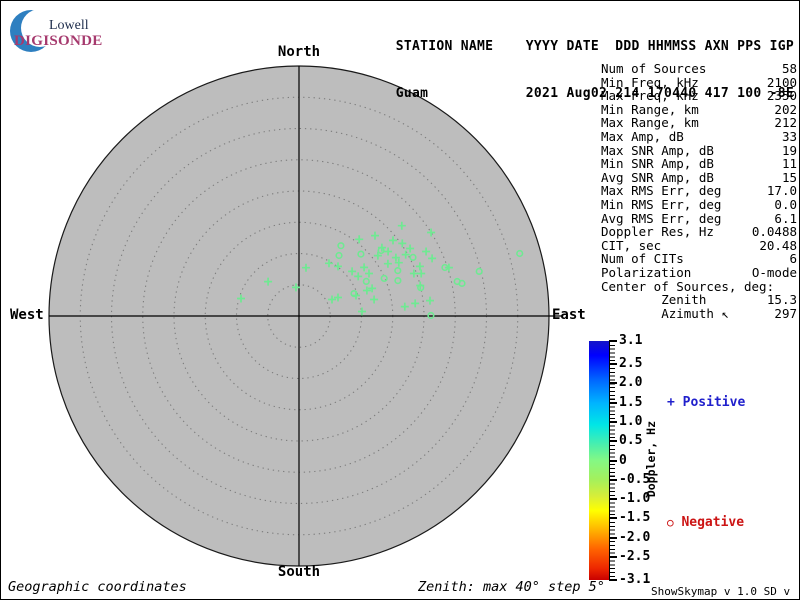 The image size is (800, 600). I want to click on stats-value: 0.0, so click(785, 204).